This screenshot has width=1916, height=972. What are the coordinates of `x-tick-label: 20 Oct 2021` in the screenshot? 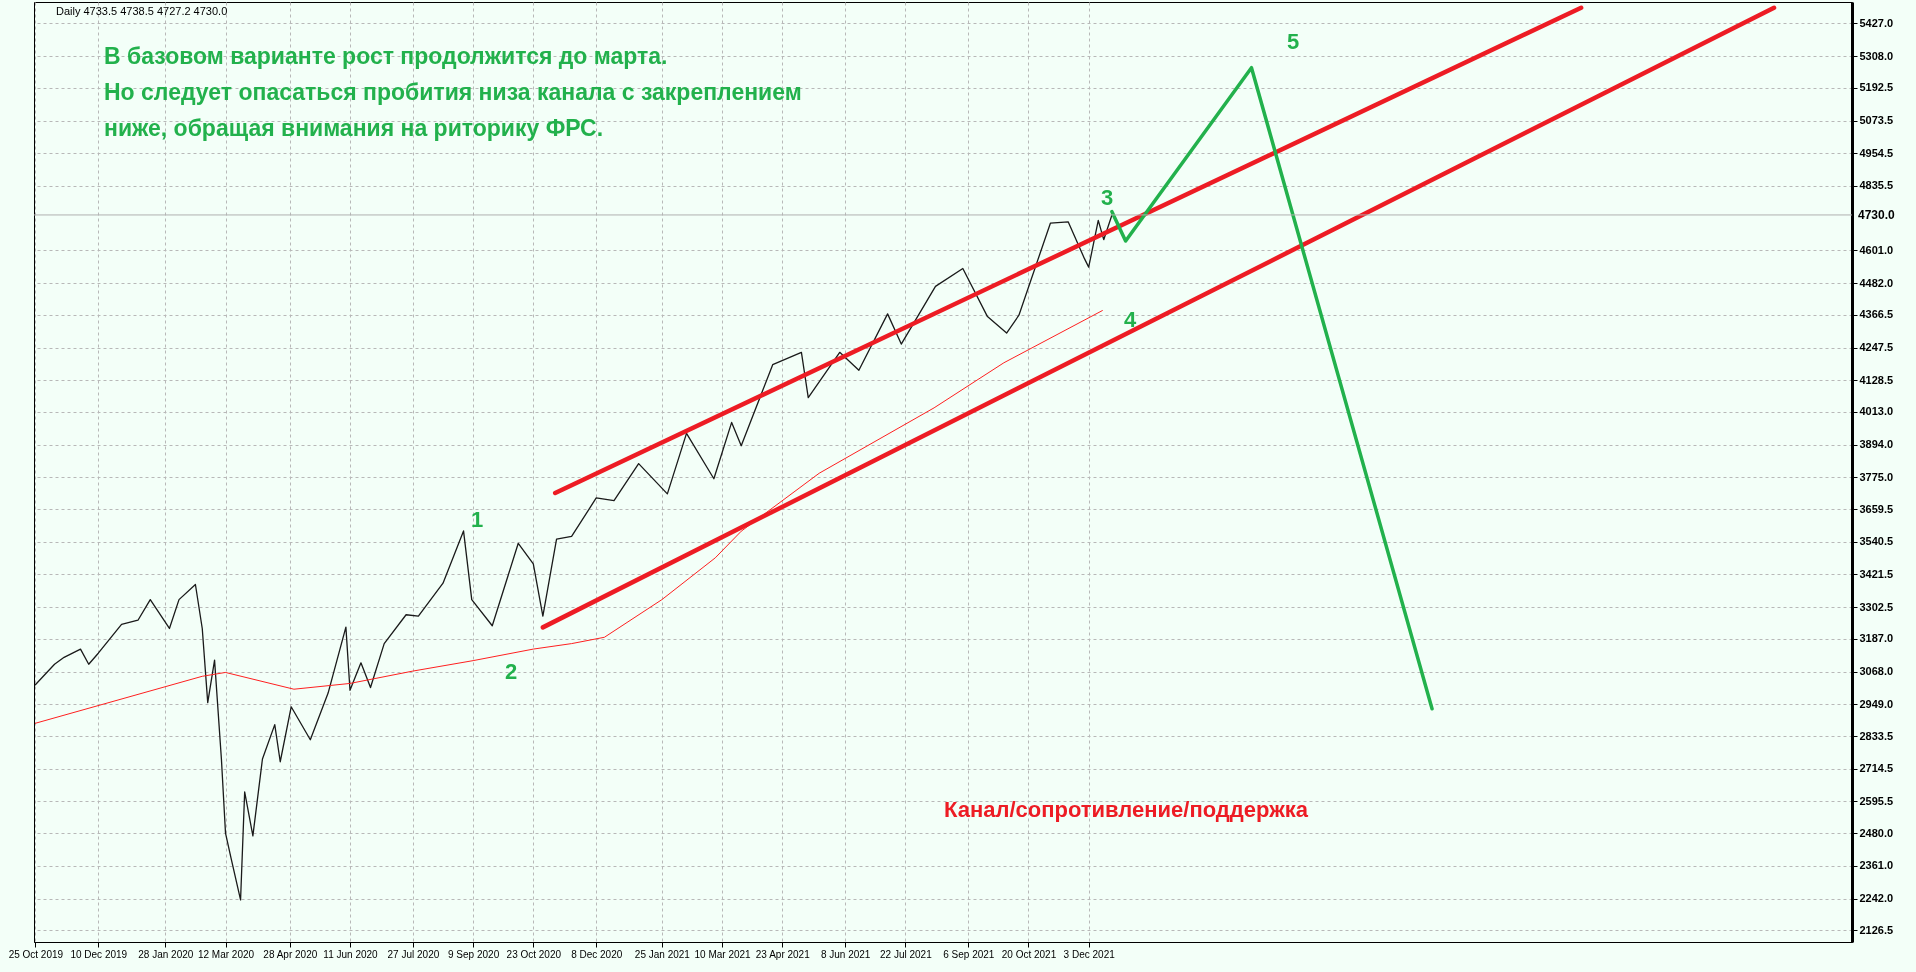 It's located at (1029, 954).